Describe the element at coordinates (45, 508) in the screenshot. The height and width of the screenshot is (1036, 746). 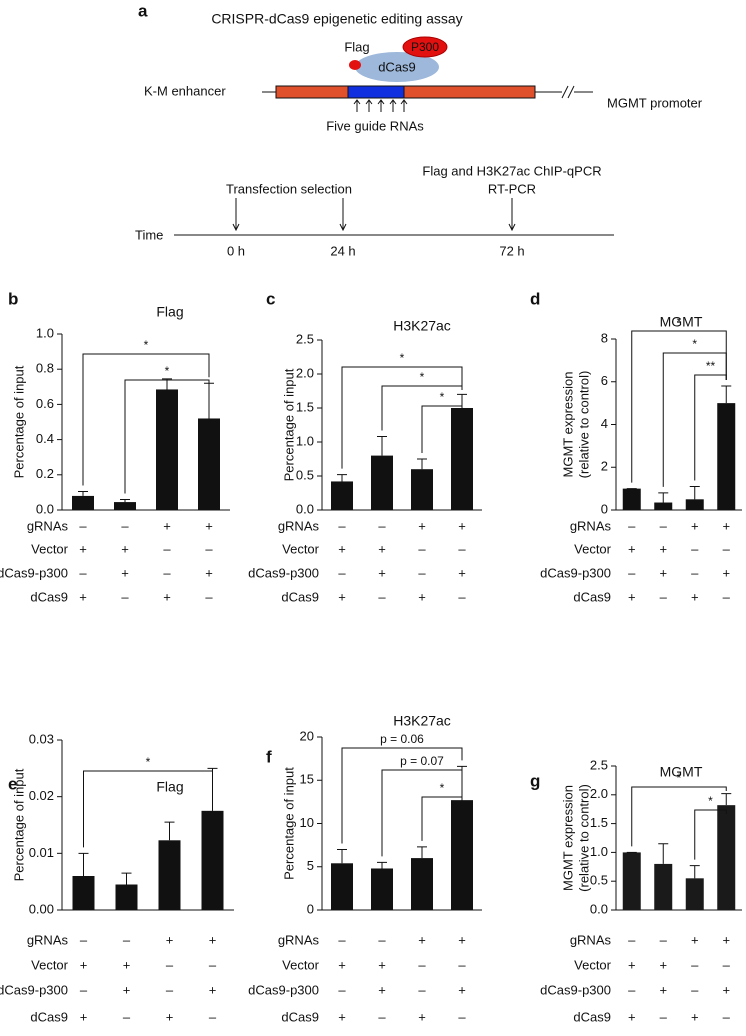
I see `y-tick-label: 0.0` at that location.